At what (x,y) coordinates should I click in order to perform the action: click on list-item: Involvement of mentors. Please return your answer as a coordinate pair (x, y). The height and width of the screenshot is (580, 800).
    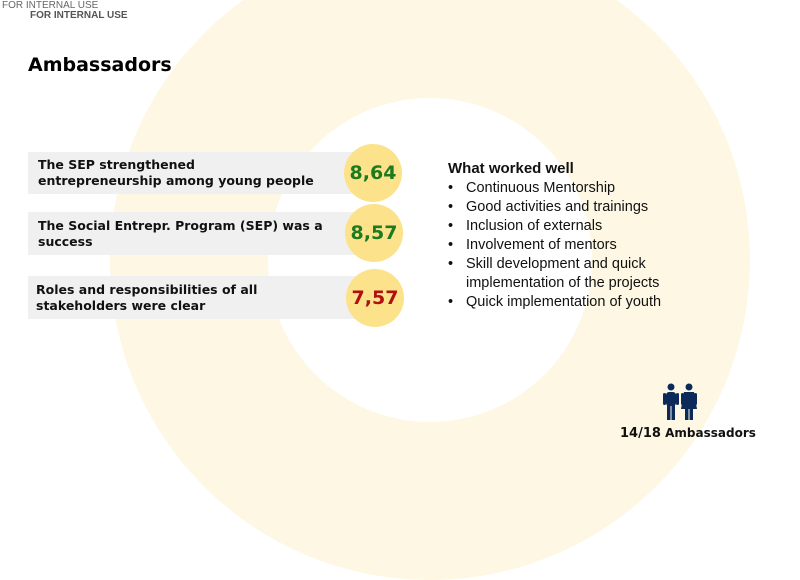
    Looking at the image, I should click on (567, 245).